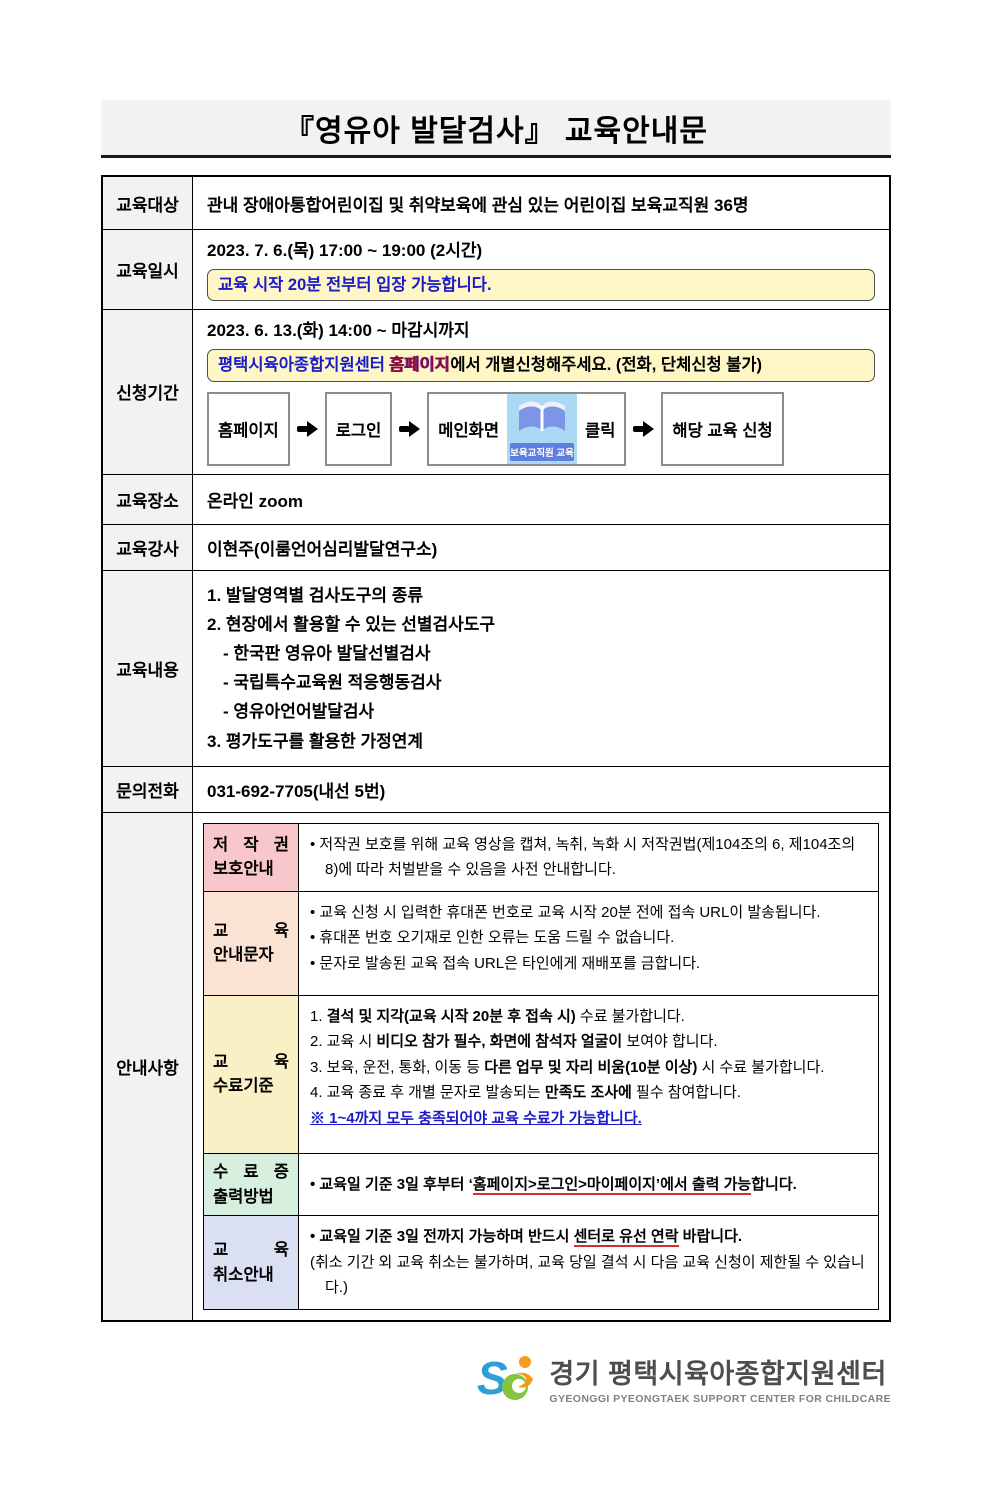  Describe the element at coordinates (492, 1378) in the screenshot. I see `svg-text: S` at that location.